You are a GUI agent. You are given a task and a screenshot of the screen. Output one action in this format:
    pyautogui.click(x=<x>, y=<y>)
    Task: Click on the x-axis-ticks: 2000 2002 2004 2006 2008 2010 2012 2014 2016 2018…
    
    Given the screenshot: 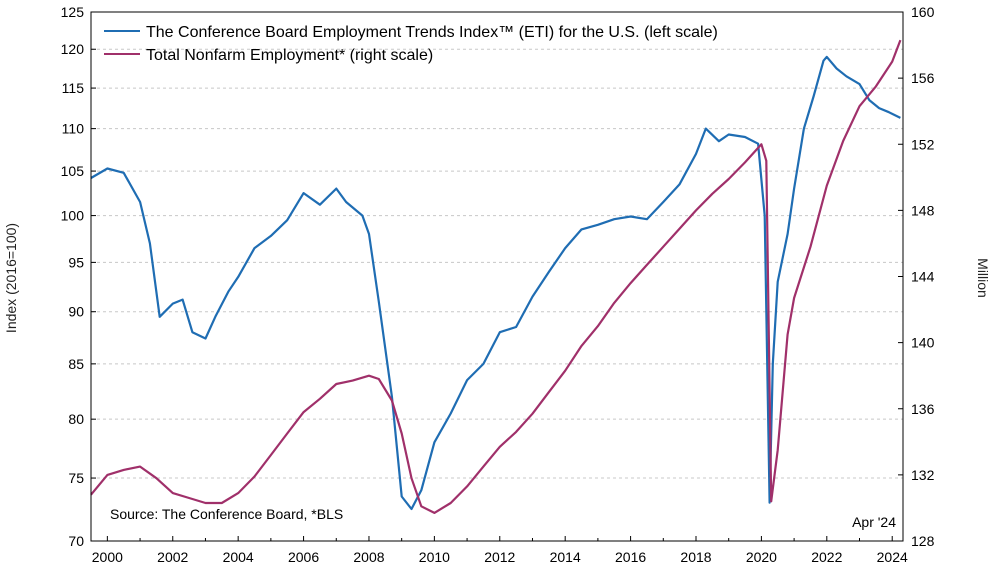 What is the action you would take?
    pyautogui.click(x=500, y=550)
    